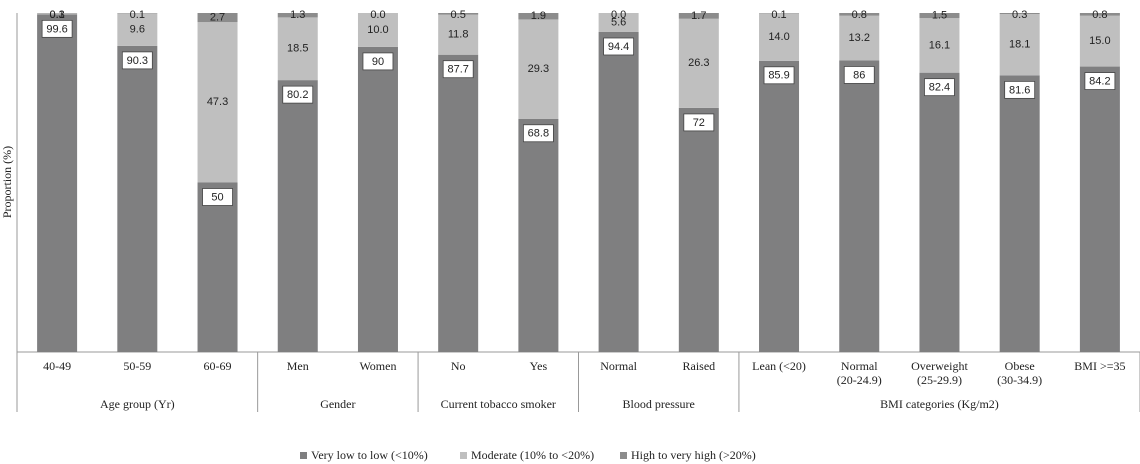  I want to click on x-tick-label: Lean (<20), so click(779, 366).